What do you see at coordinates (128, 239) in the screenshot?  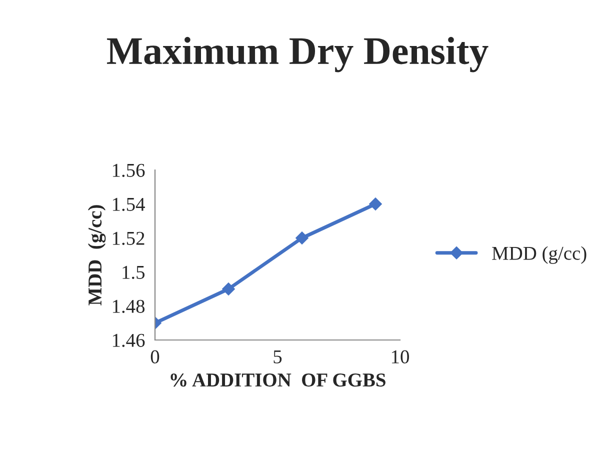 I see `y-tick-label: 1.52` at bounding box center [128, 239].